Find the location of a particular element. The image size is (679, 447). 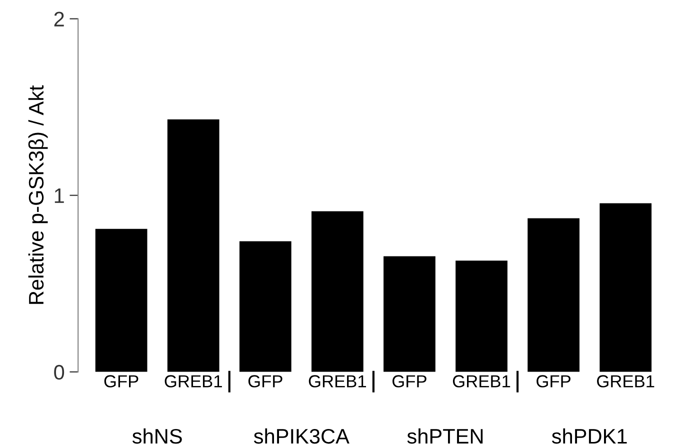

text: shPTEN is located at coordinates (445, 436).